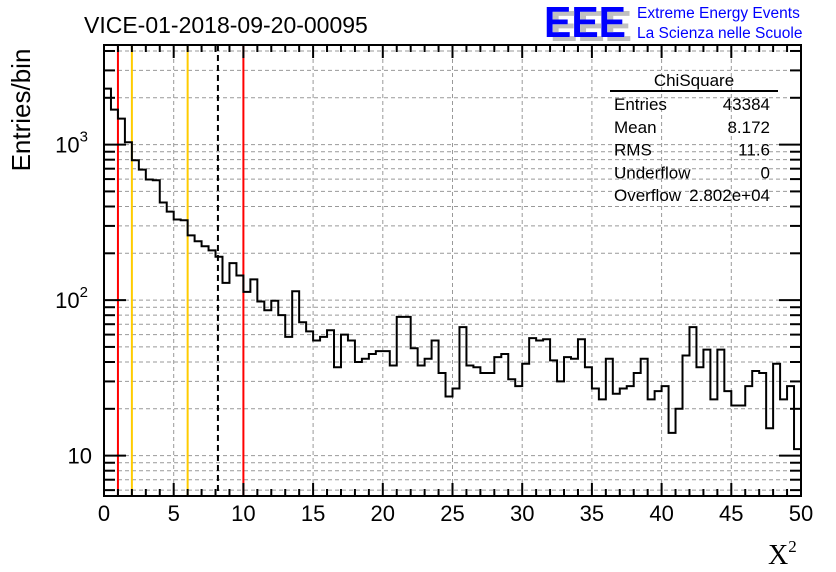 Image resolution: width=836 pixels, height=572 pixels. What do you see at coordinates (661, 513) in the screenshot?
I see `x-tick-label: 40` at bounding box center [661, 513].